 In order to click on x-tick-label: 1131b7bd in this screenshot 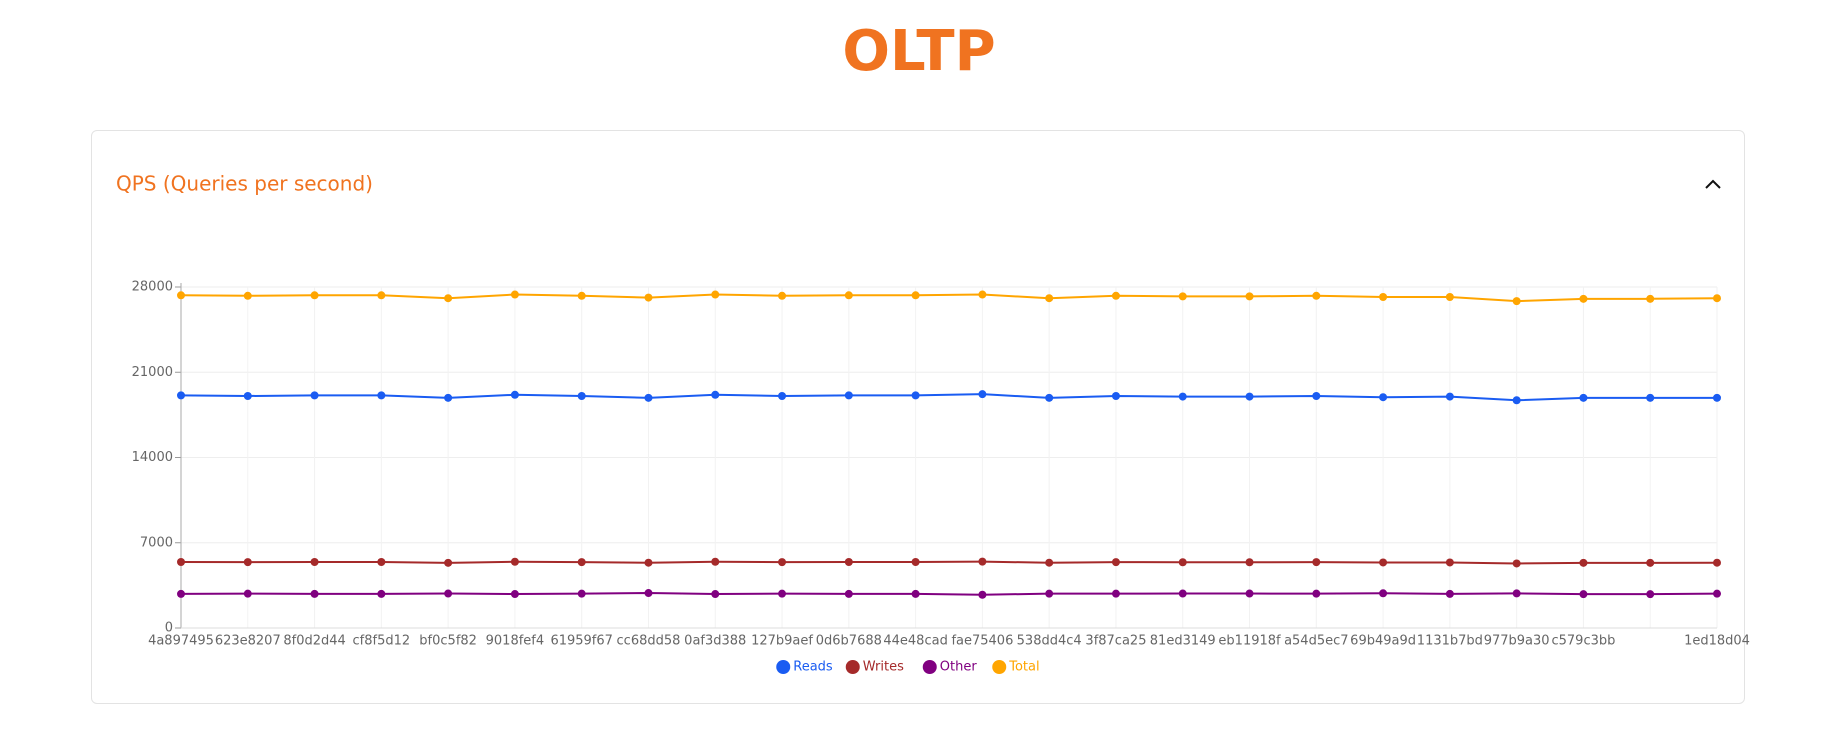, I will do `click(1450, 641)`.